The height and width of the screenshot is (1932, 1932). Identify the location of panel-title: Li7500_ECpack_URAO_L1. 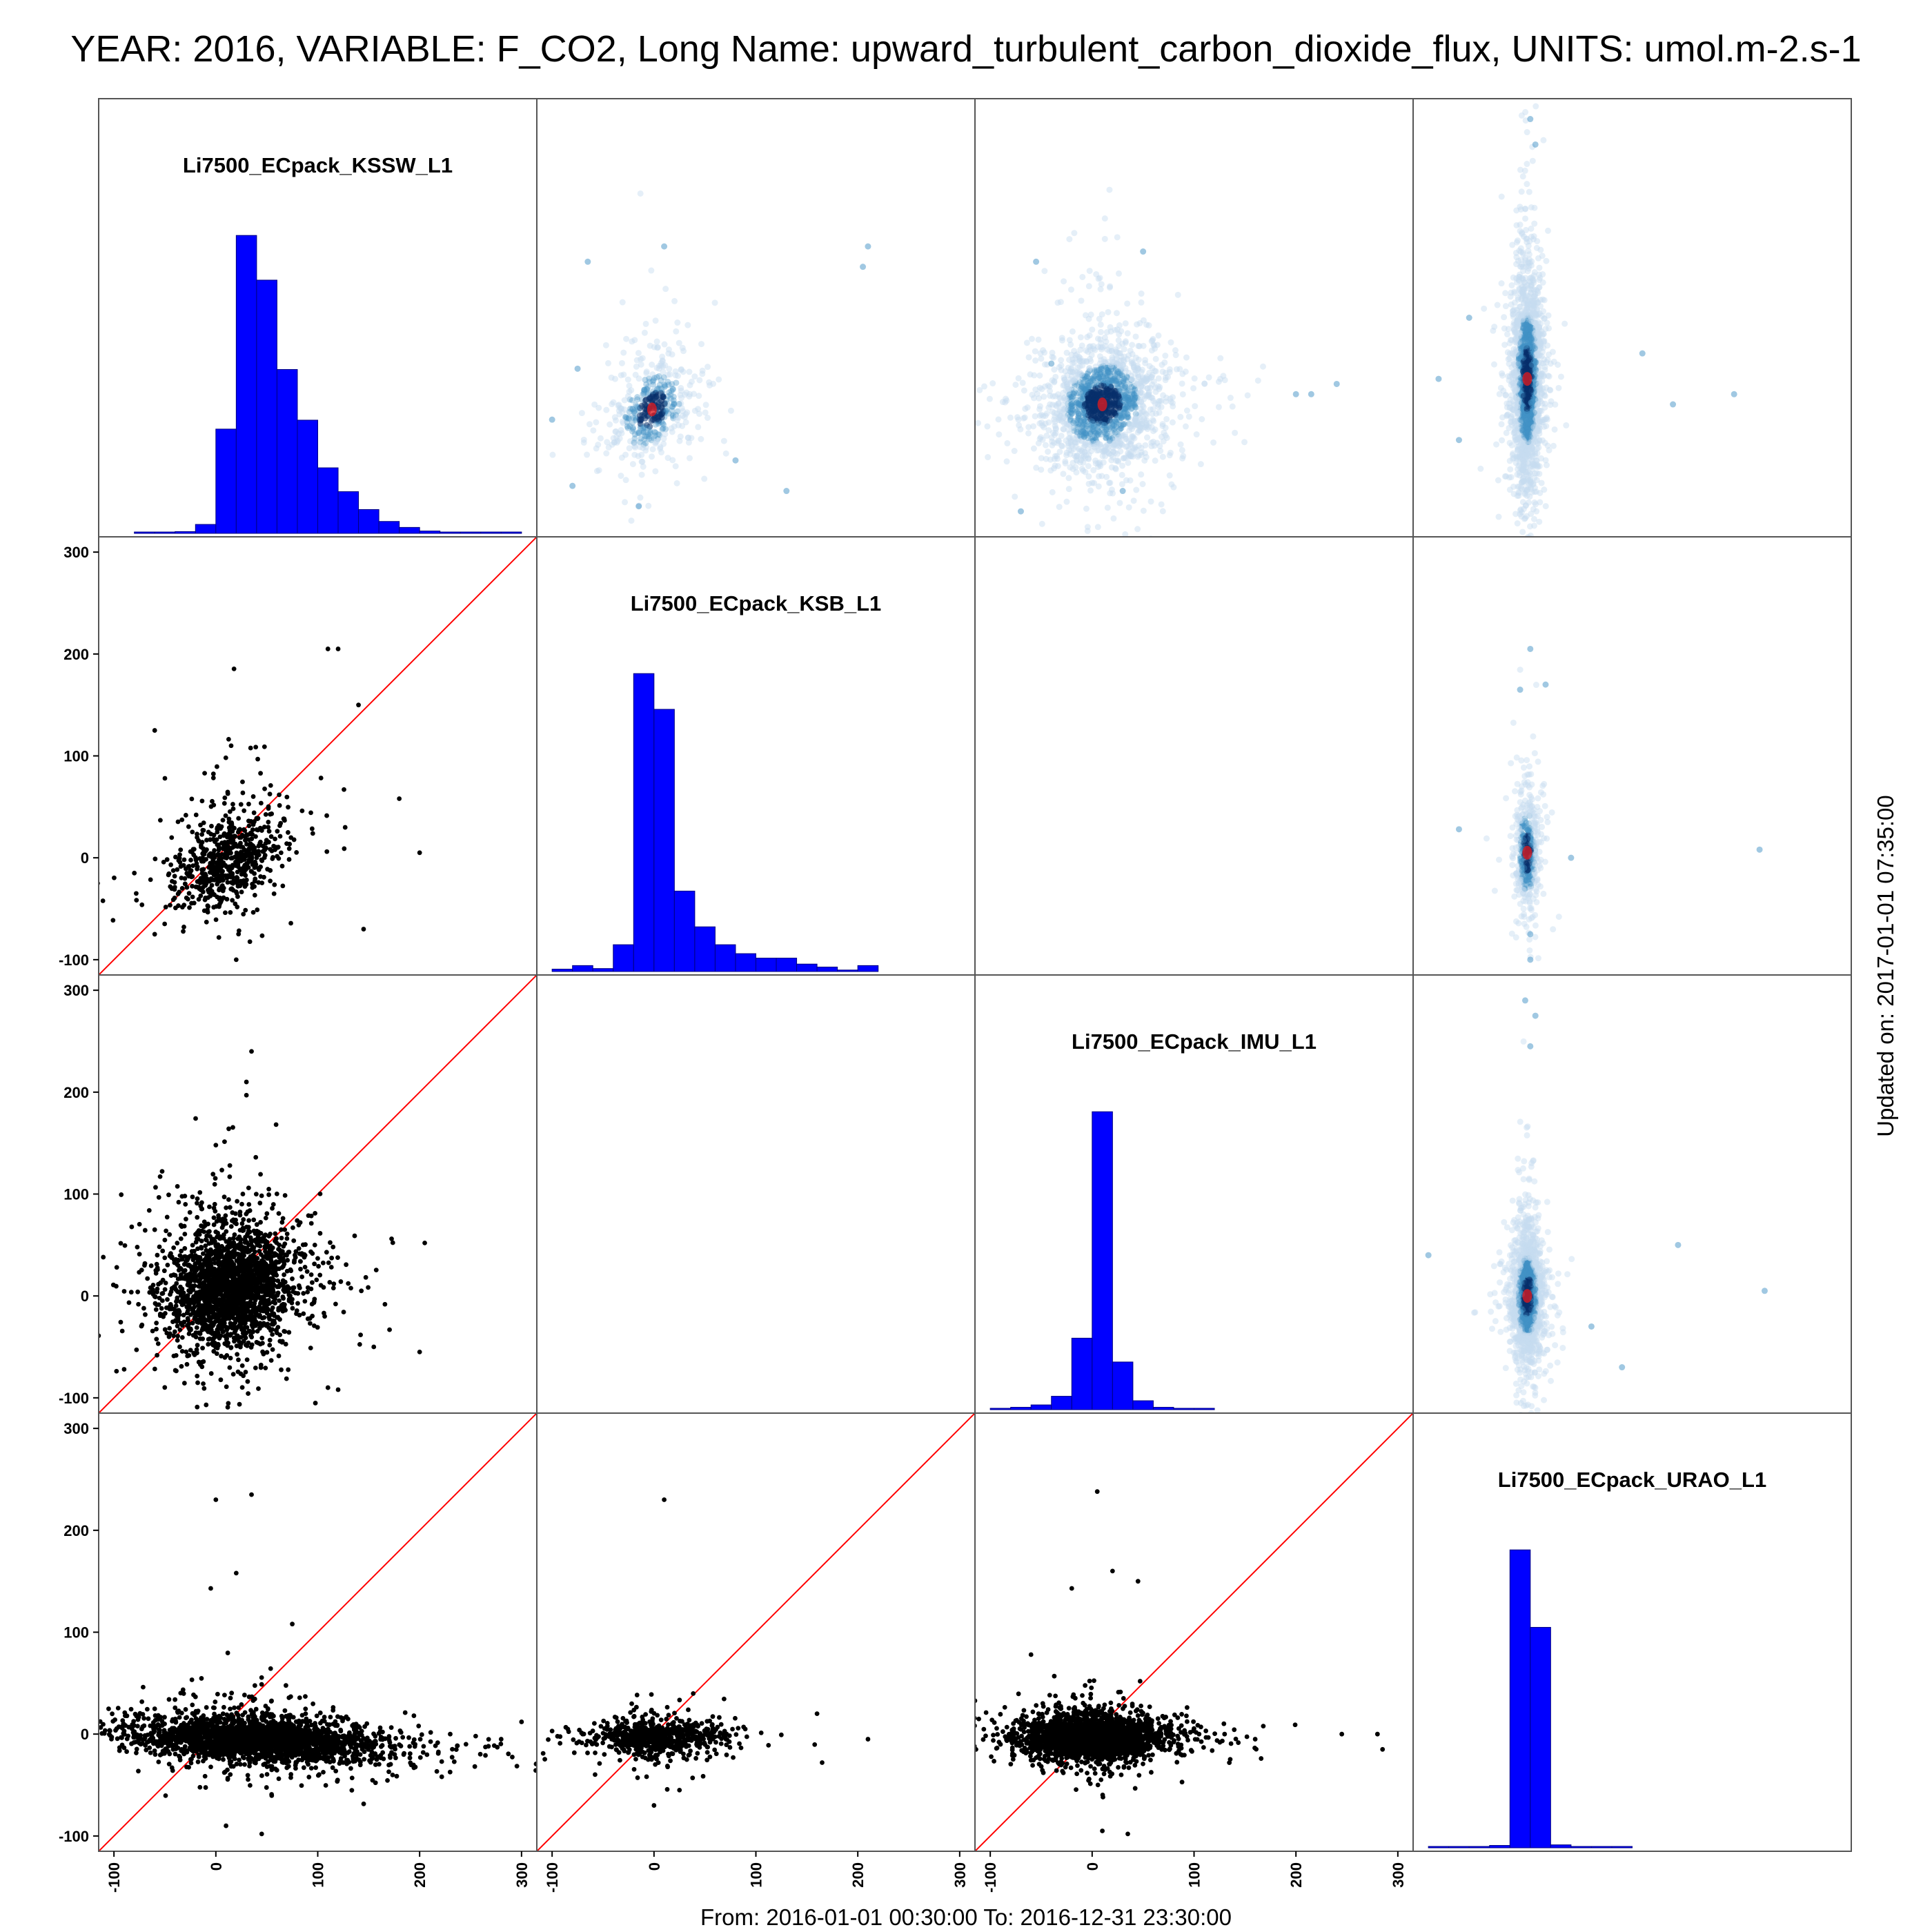
(1632, 1480).